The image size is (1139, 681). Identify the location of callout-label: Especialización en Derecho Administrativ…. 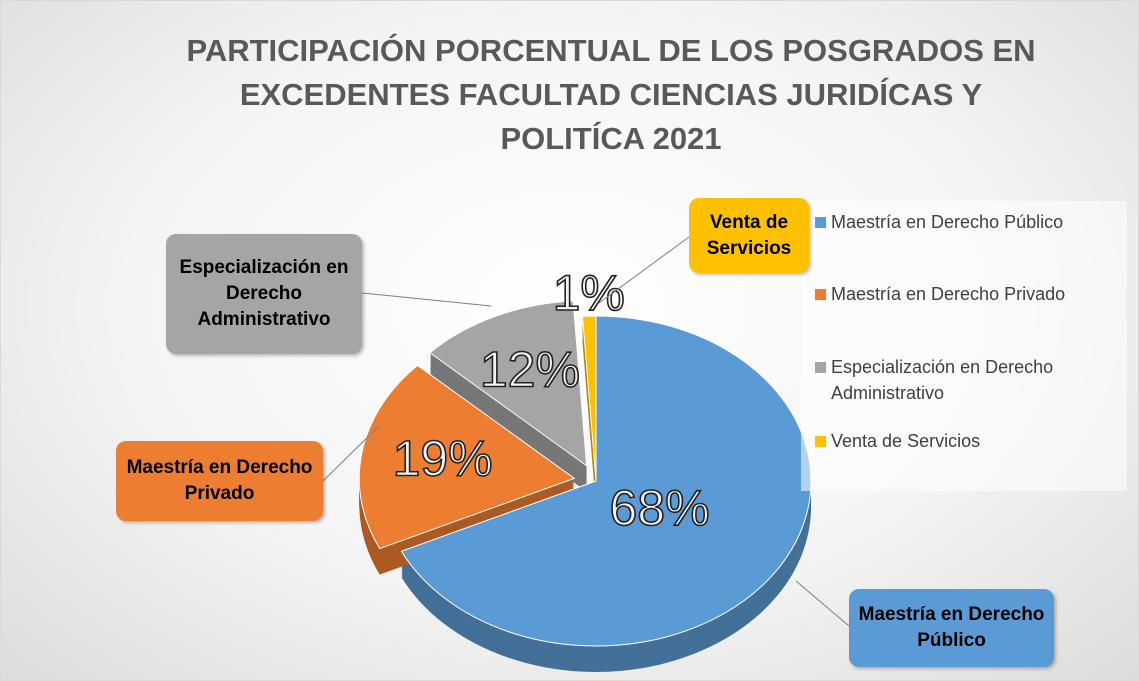
(264, 294).